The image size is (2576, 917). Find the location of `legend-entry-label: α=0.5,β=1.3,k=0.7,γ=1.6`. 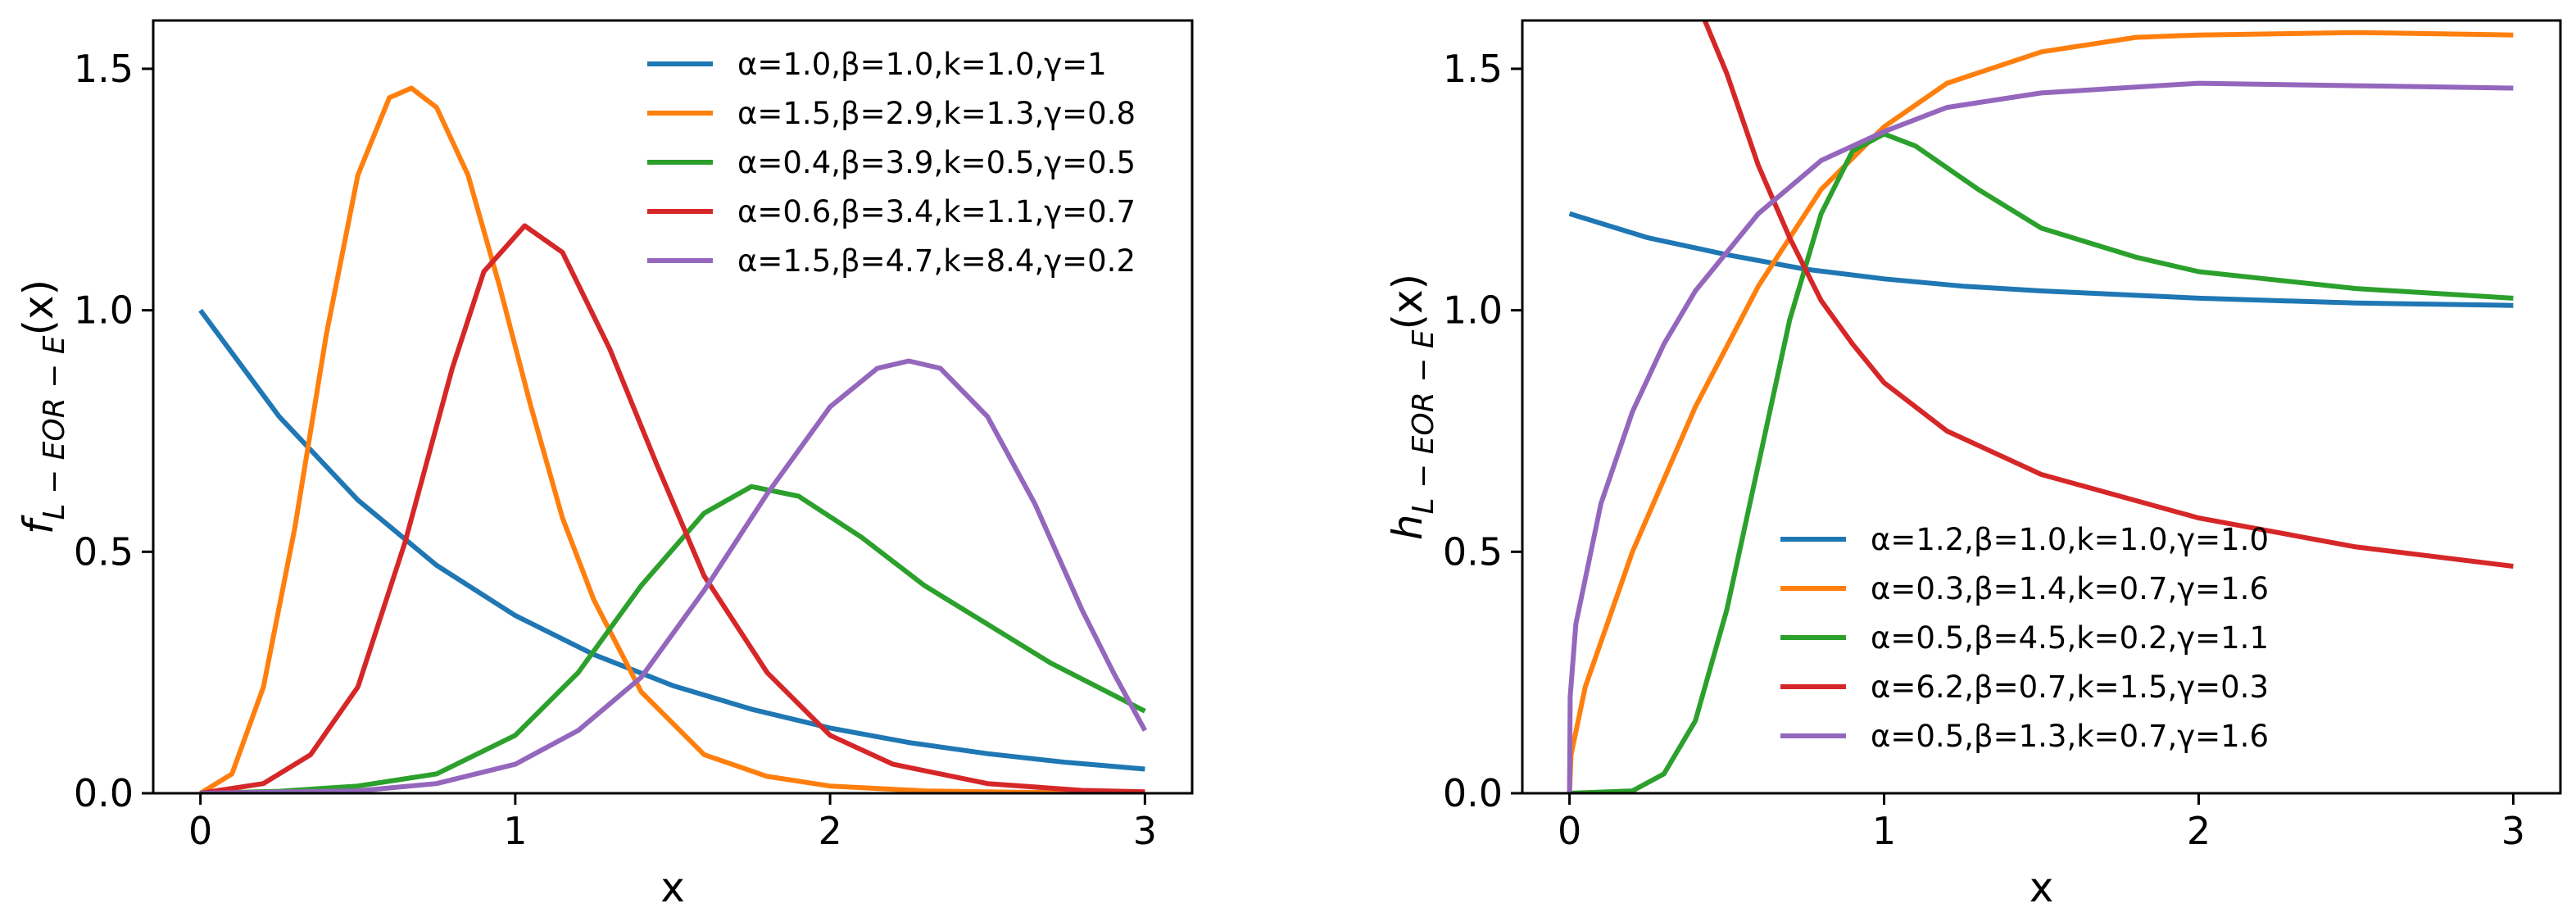

legend-entry-label: α=0.5,β=1.3,k=0.7,γ=1.6 is located at coordinates (2070, 736).